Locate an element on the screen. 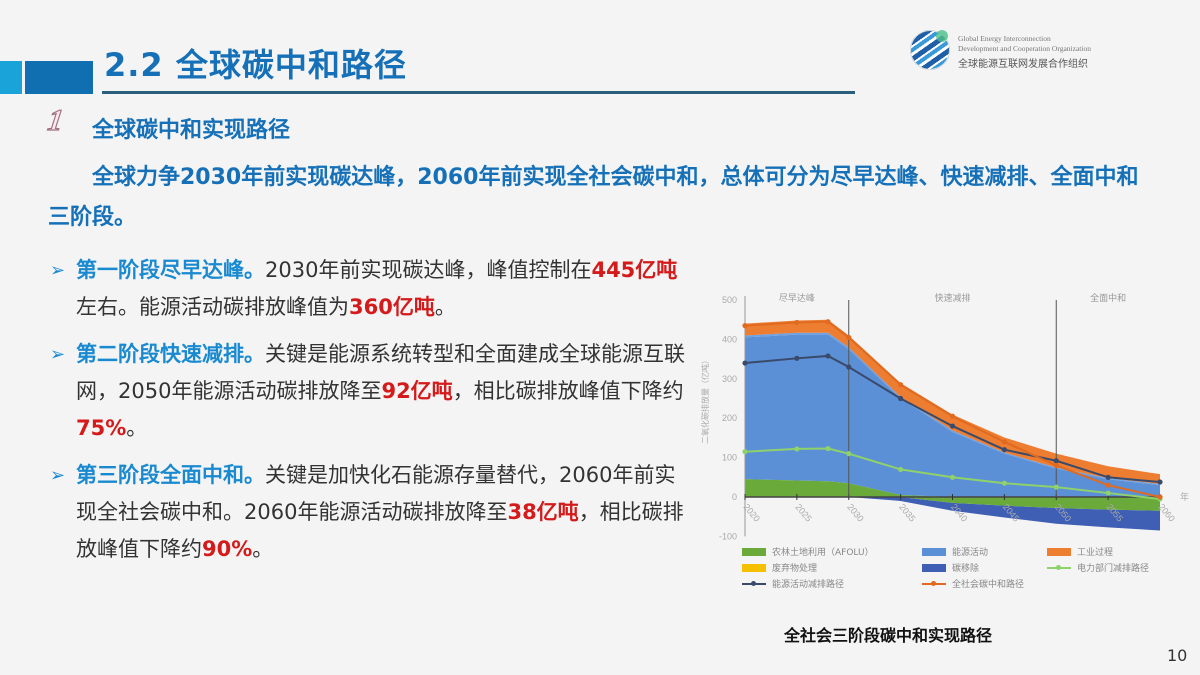  logo-chinese-name: 全球能源互联网发展合作组织 is located at coordinates (1023, 64).